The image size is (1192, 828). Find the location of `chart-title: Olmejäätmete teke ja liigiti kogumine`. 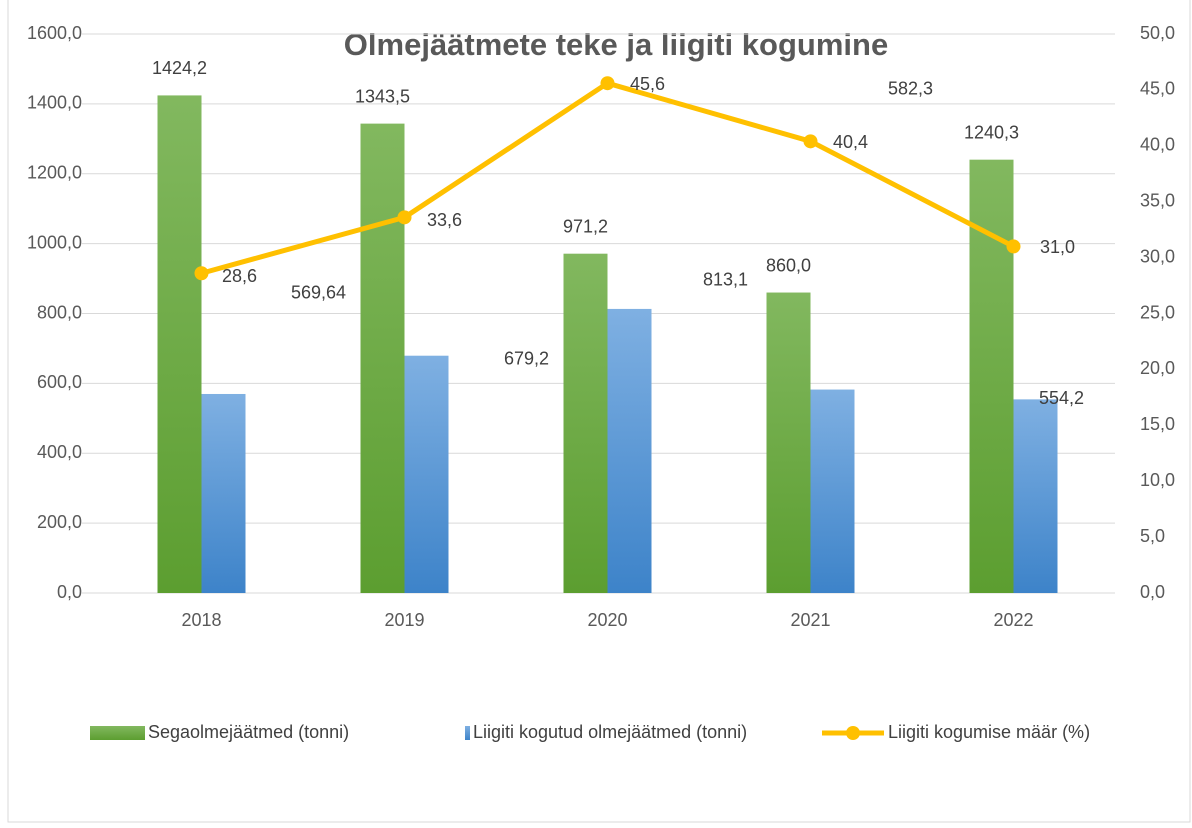

chart-title: Olmejäätmete teke ja liigiti kogumine is located at coordinates (616, 44).